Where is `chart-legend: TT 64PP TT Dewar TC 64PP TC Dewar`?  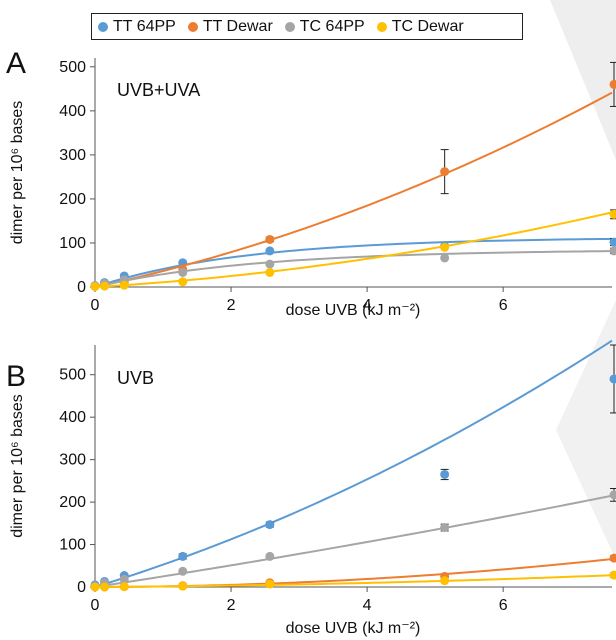 chart-legend: TT 64PP TT Dewar TC 64PP TC Dewar is located at coordinates (307, 26).